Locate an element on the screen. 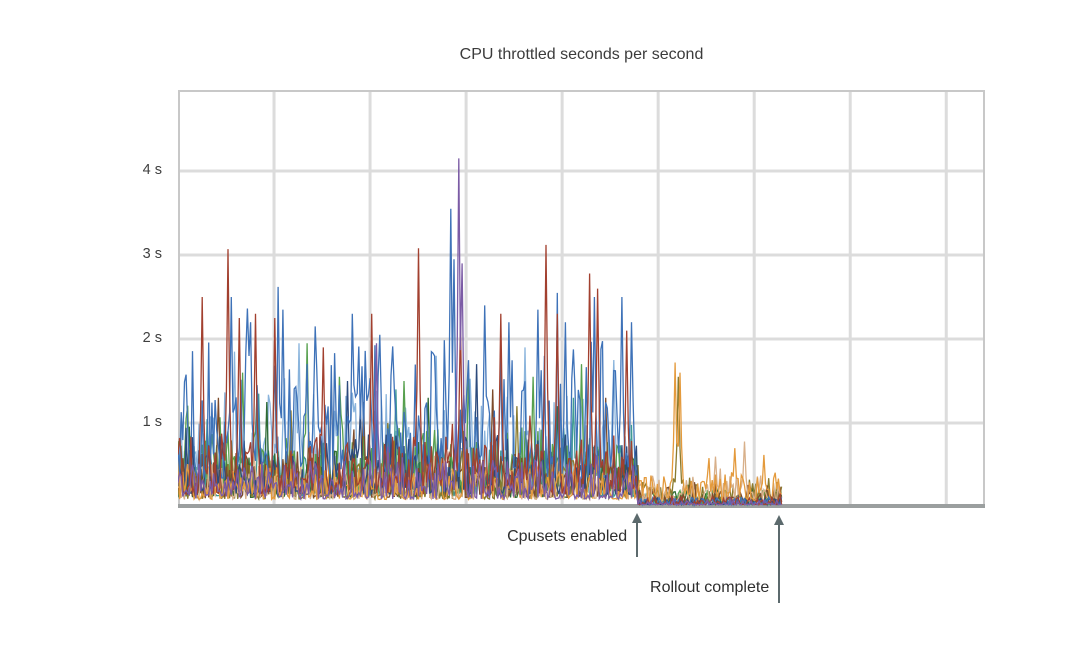  y-tick-label: 4 s is located at coordinates (152, 170).